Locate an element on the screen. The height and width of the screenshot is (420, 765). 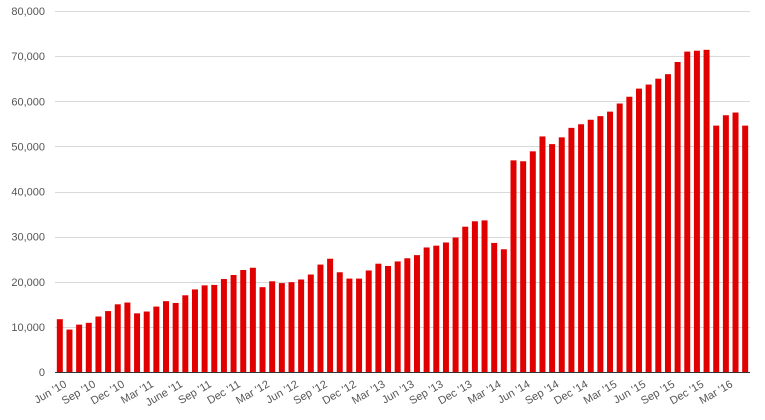
x-tick-label: Mar '16 is located at coordinates (715, 392).